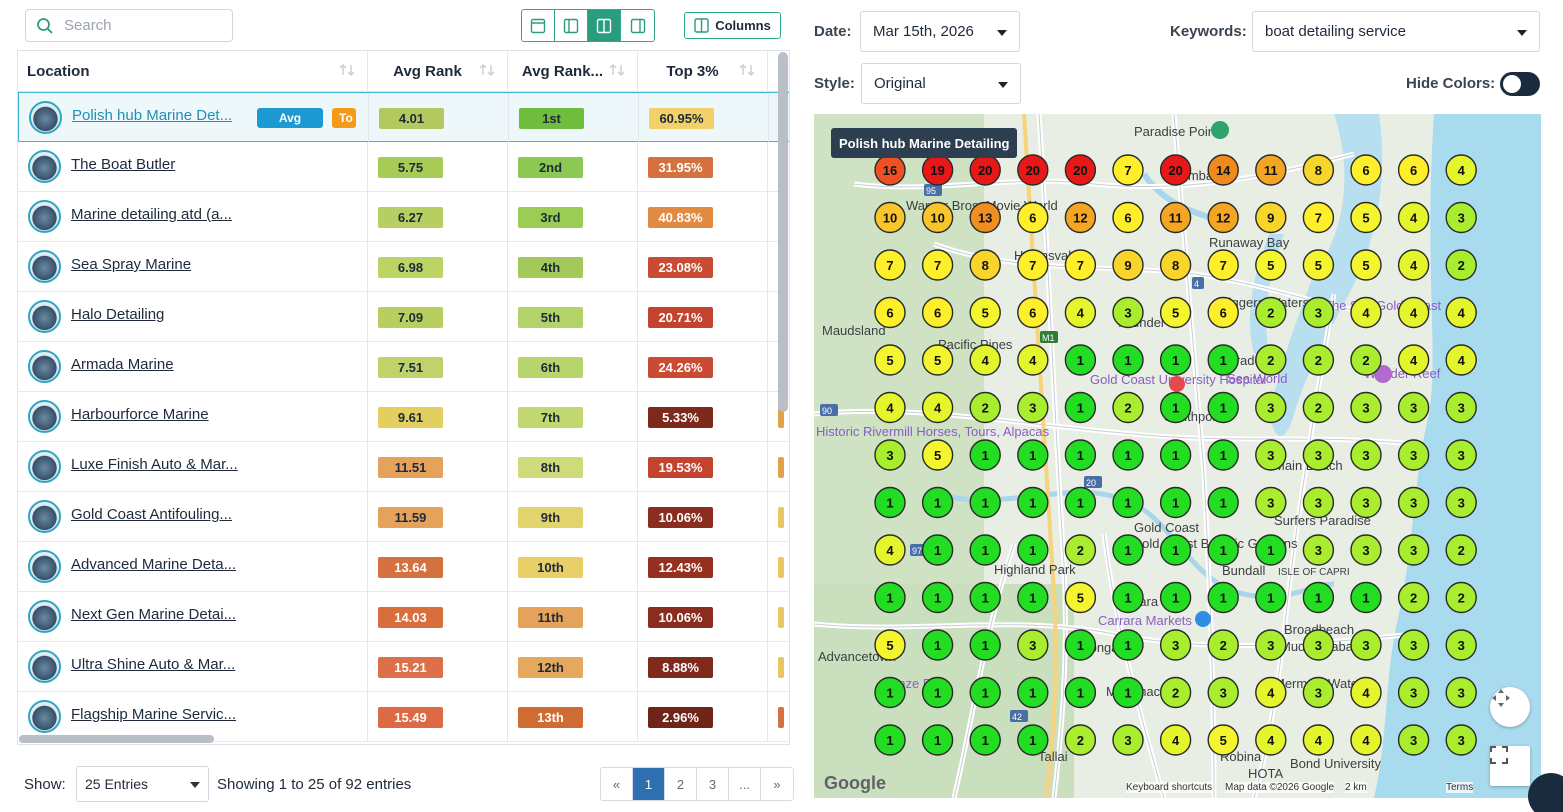  I want to click on layout-left-icon, so click(571, 25).